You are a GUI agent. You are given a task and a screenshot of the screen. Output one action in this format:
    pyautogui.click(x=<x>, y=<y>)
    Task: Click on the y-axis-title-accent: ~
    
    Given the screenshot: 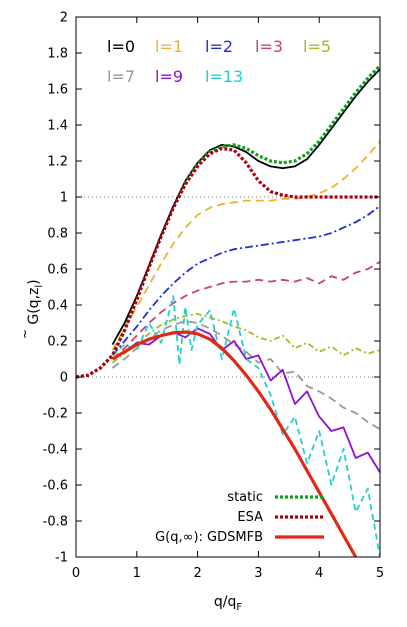 What is the action you would take?
    pyautogui.click(x=25, y=334)
    